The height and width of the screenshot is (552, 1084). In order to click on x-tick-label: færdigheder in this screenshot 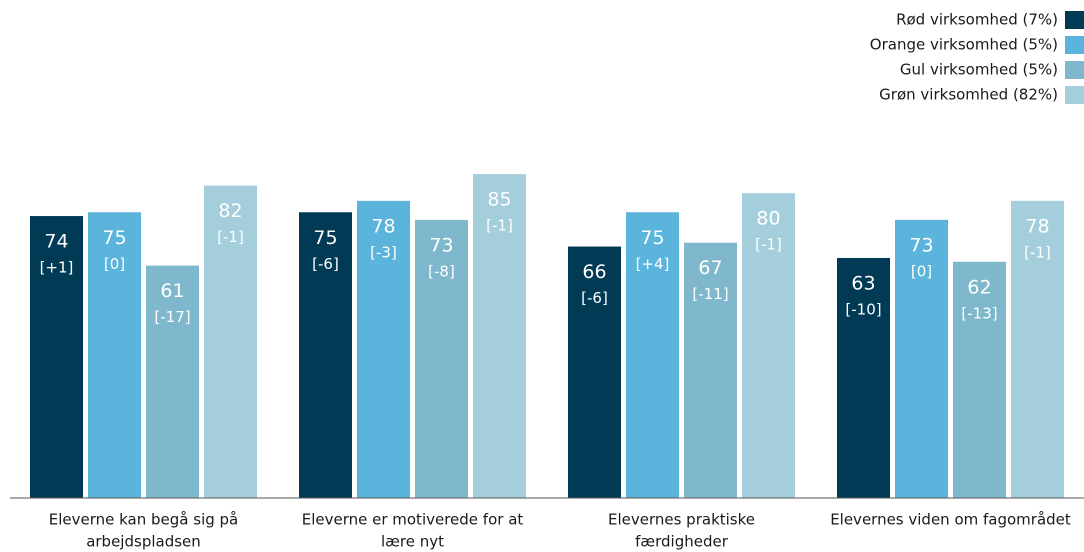, I will do `click(682, 542)`.